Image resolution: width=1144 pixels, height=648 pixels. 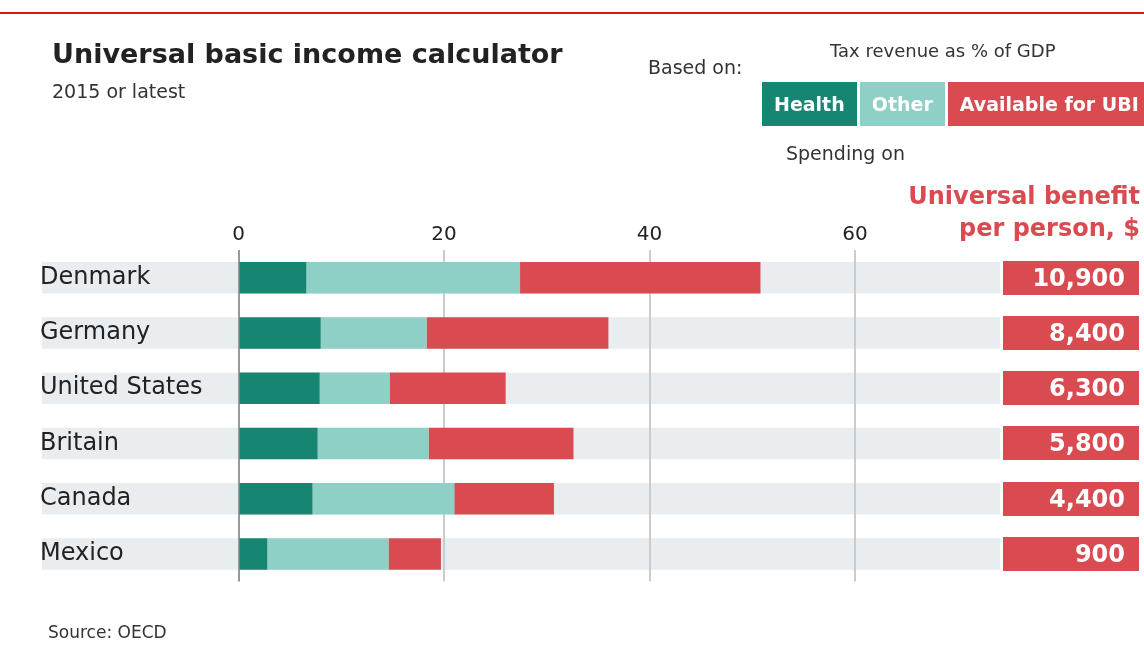 I want to click on text: 900, so click(x=1071, y=553).